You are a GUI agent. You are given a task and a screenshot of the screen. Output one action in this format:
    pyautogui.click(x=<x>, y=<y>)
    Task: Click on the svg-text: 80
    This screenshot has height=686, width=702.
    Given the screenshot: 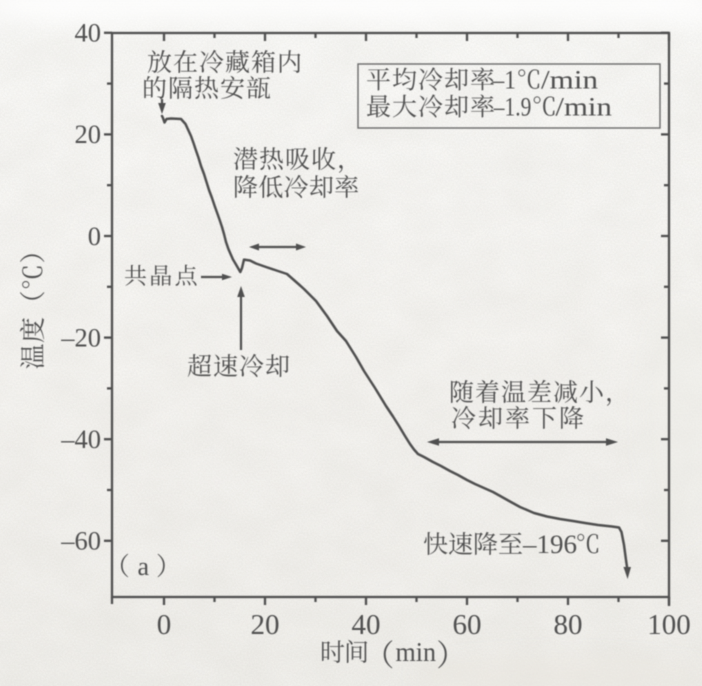 What is the action you would take?
    pyautogui.click(x=568, y=625)
    